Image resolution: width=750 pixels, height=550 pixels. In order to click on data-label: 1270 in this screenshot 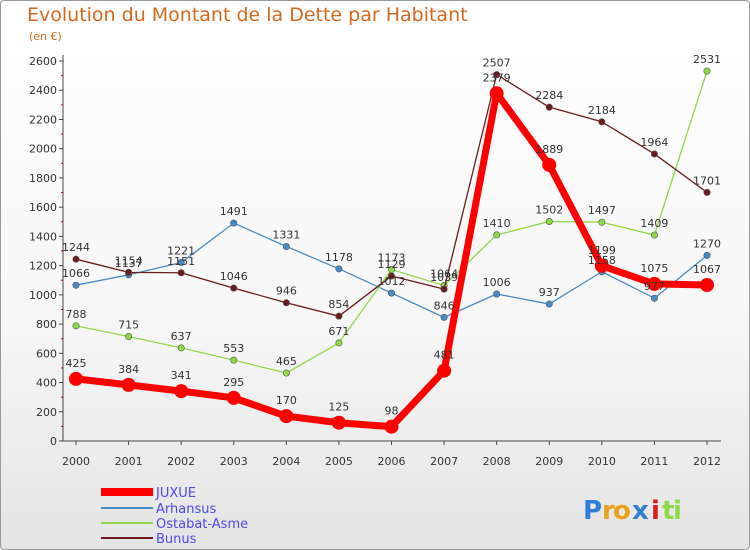, I will do `click(707, 243)`.